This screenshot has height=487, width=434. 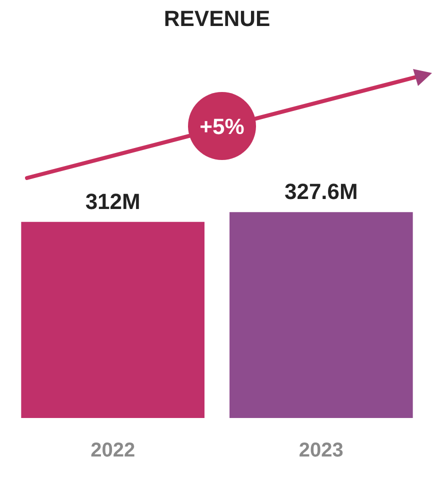 What do you see at coordinates (321, 451) in the screenshot?
I see `x-tick-label: 2023` at bounding box center [321, 451].